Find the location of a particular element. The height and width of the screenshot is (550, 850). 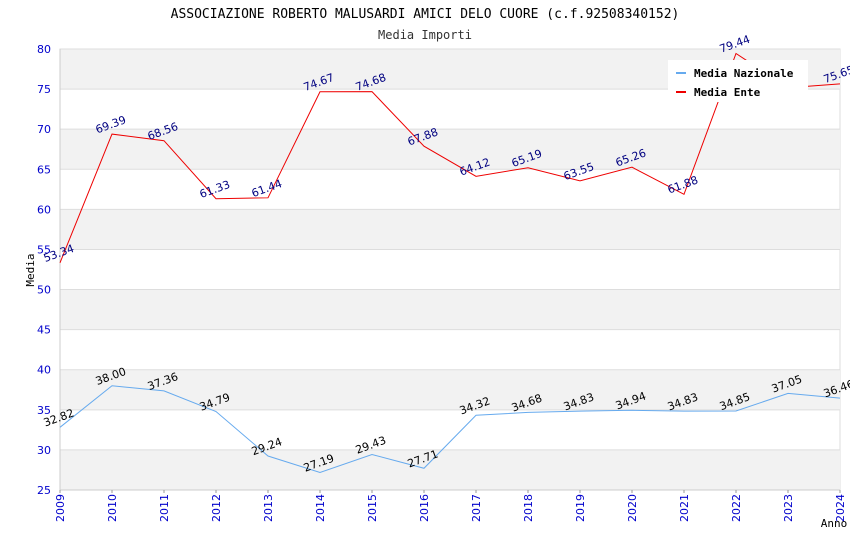

legend-label: Media Nazionale is located at coordinates (744, 73).